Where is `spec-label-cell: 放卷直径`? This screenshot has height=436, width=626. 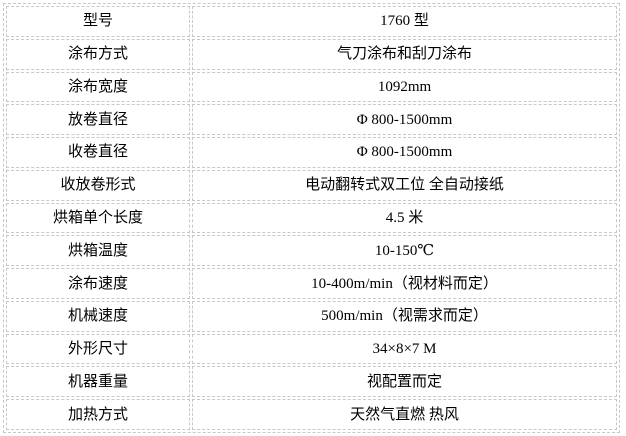 spec-label-cell: 放卷直径 is located at coordinates (98, 120).